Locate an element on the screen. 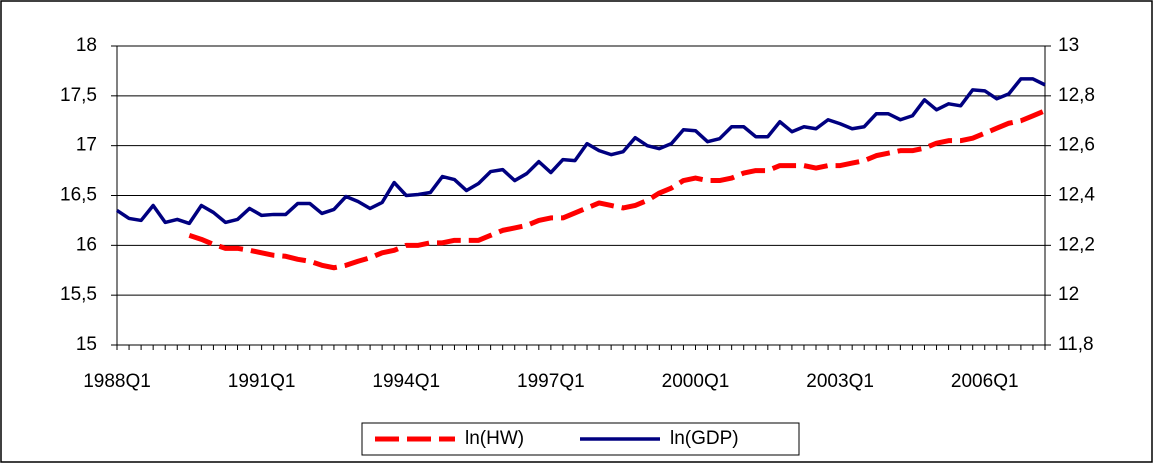 The width and height of the screenshot is (1154, 464). y-tick-label: 17 is located at coordinates (86, 145).